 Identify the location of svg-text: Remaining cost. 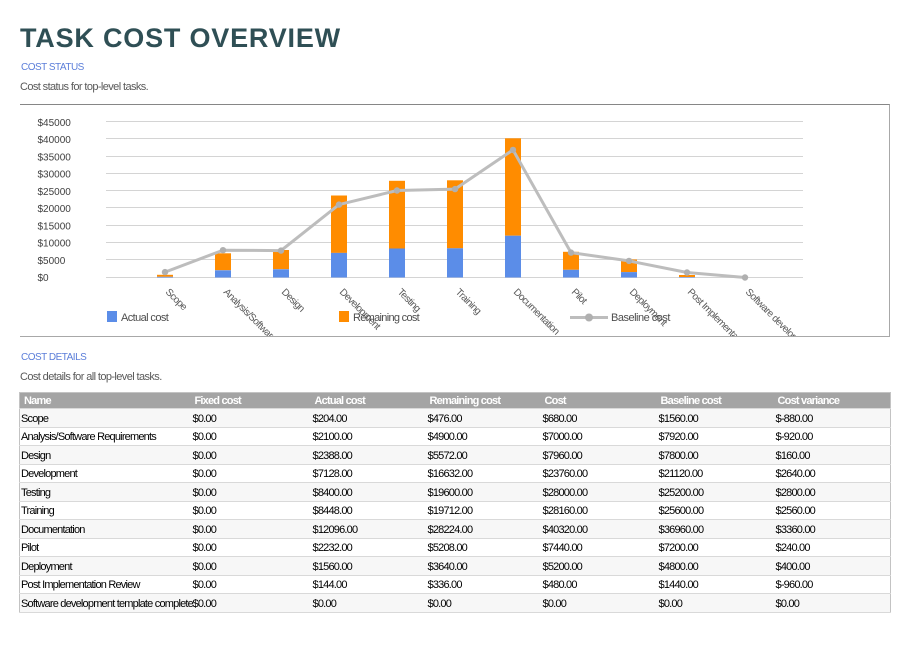
(386, 318).